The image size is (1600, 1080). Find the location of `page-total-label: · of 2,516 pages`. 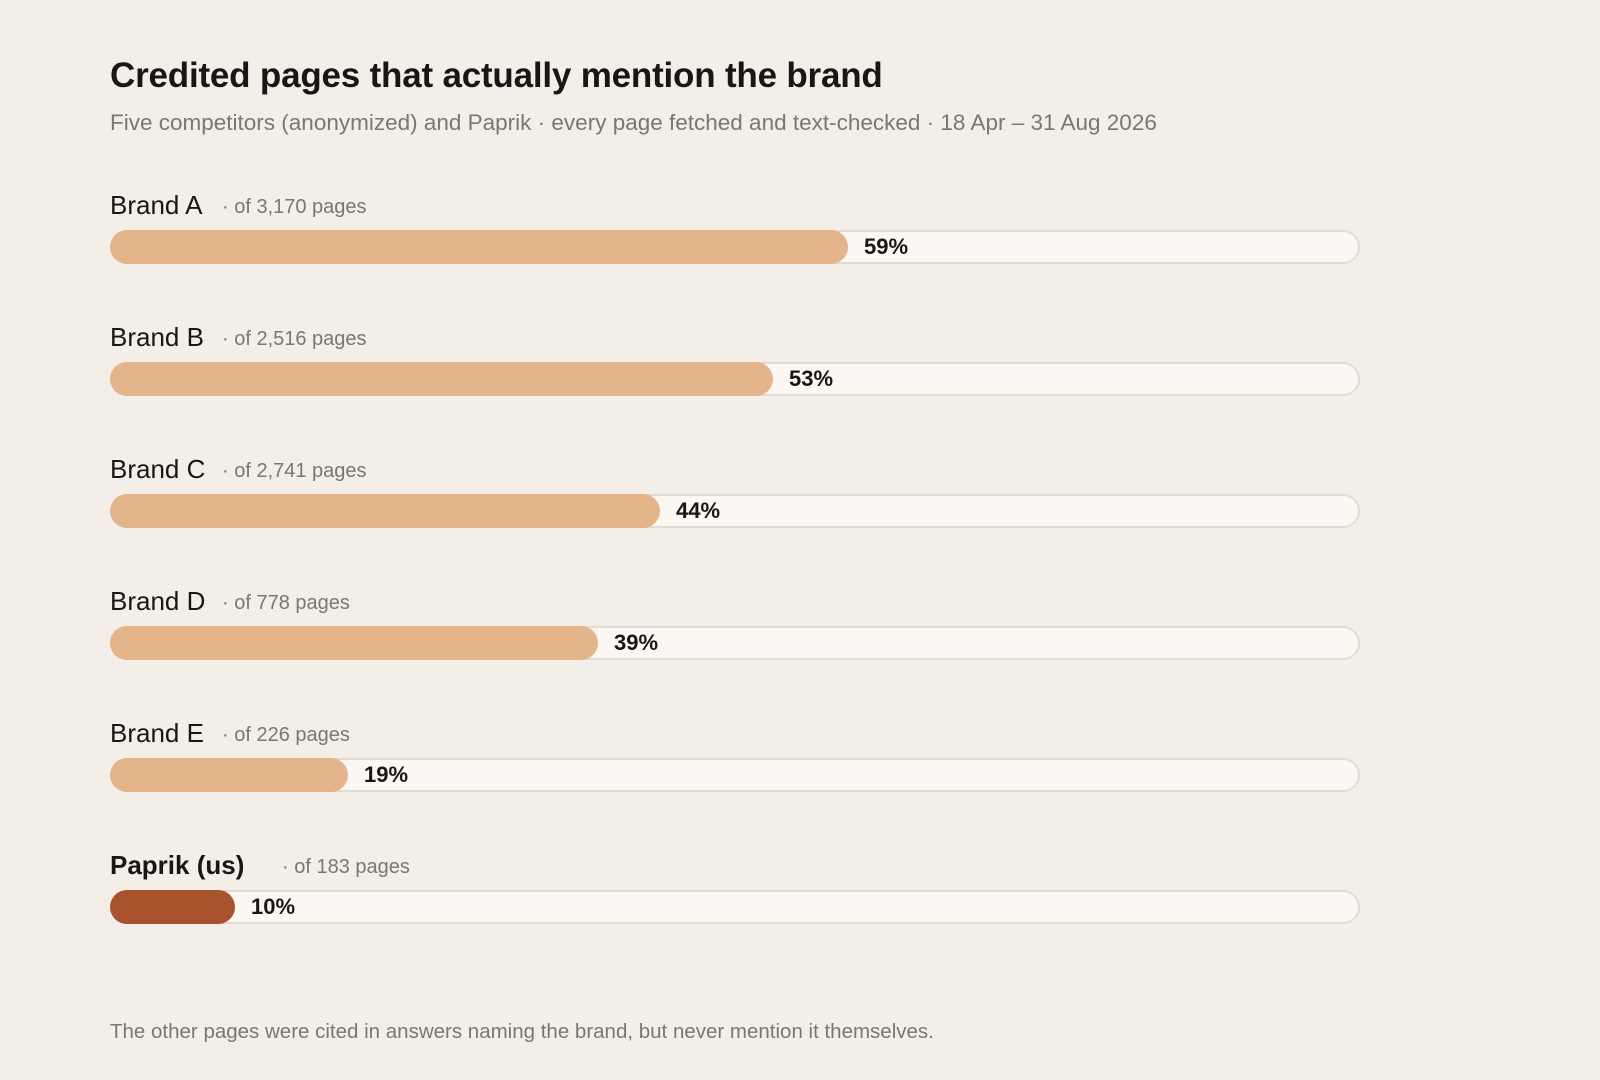

page-total-label: · of 2,516 pages is located at coordinates (294, 339).